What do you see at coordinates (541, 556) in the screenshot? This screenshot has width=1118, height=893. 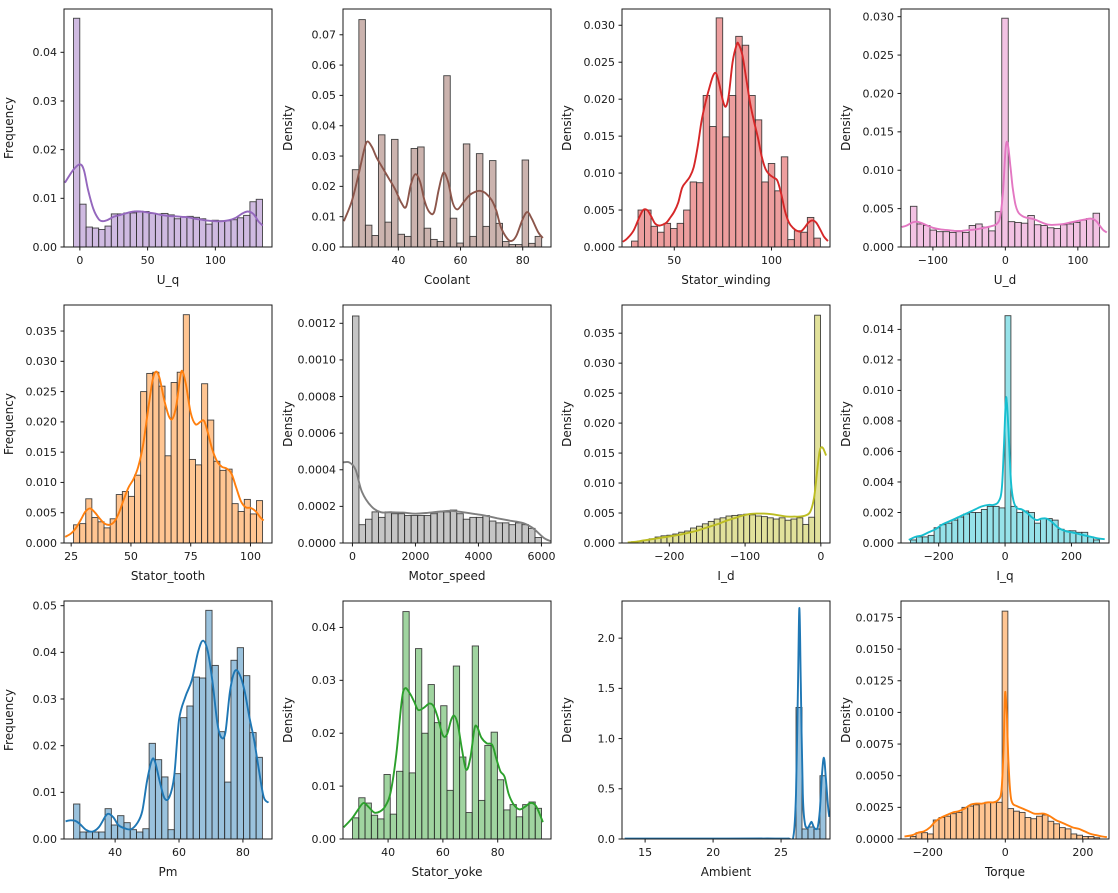 I see `x-tick-label: 6000` at bounding box center [541, 556].